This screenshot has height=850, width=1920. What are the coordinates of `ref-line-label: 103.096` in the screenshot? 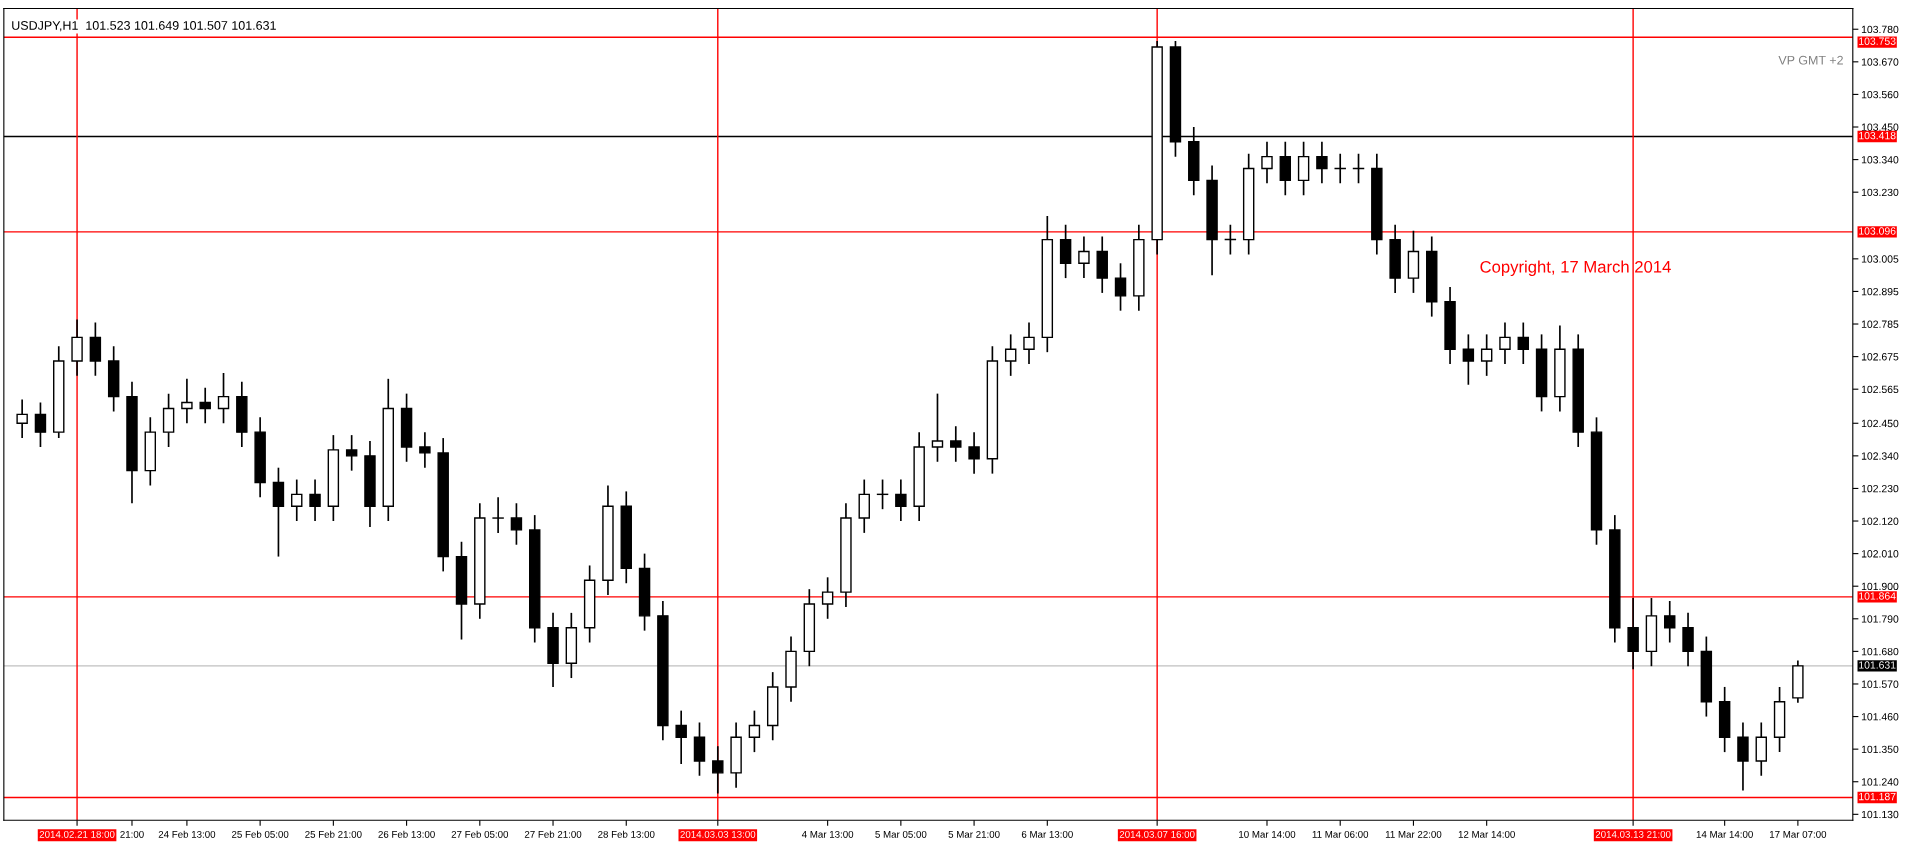 It's located at (1877, 231).